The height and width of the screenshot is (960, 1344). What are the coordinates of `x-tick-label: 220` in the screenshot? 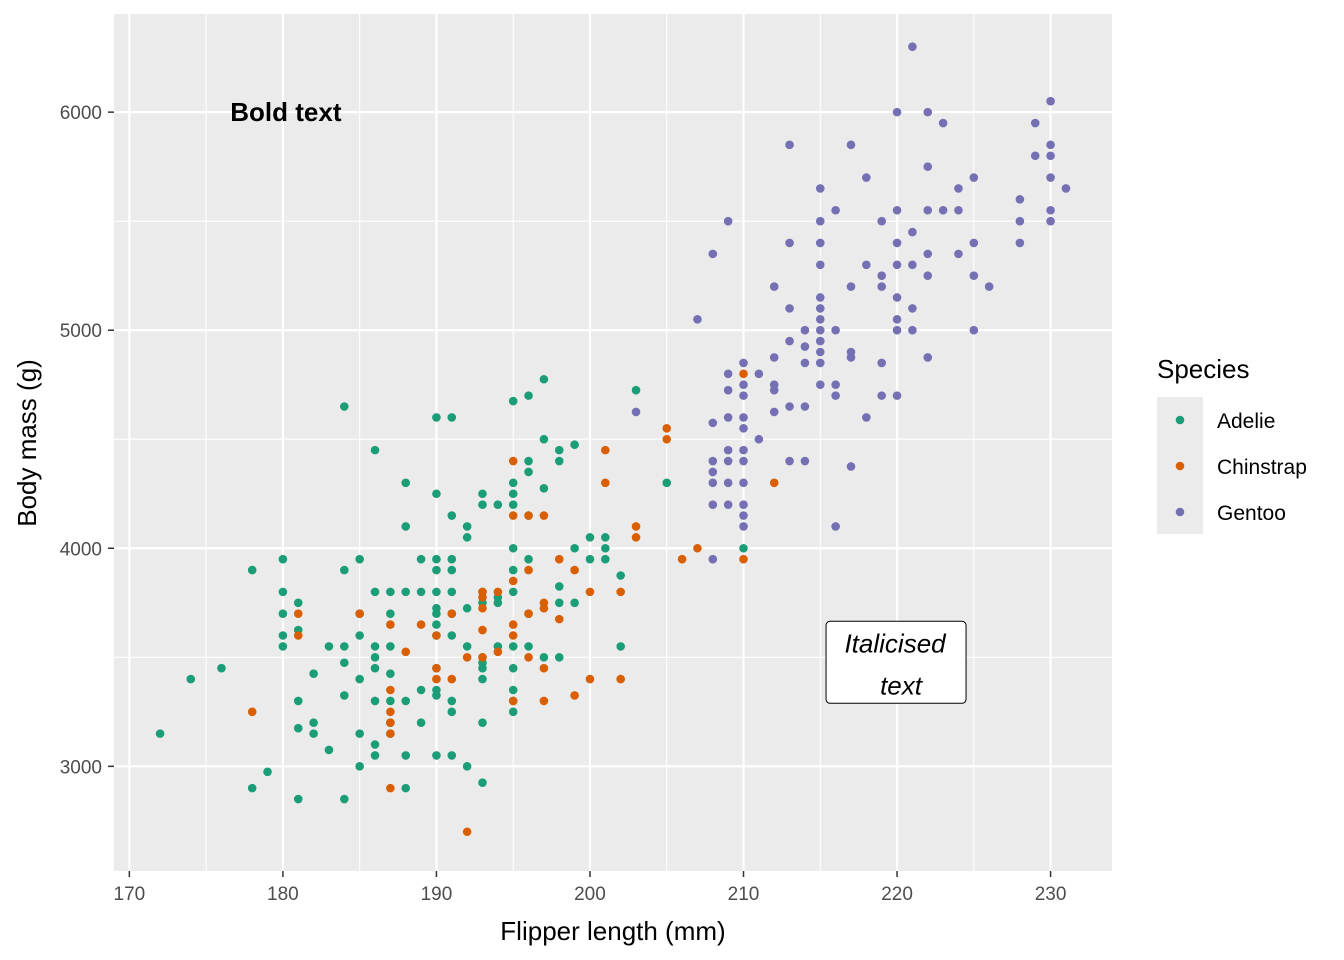 It's located at (897, 894).